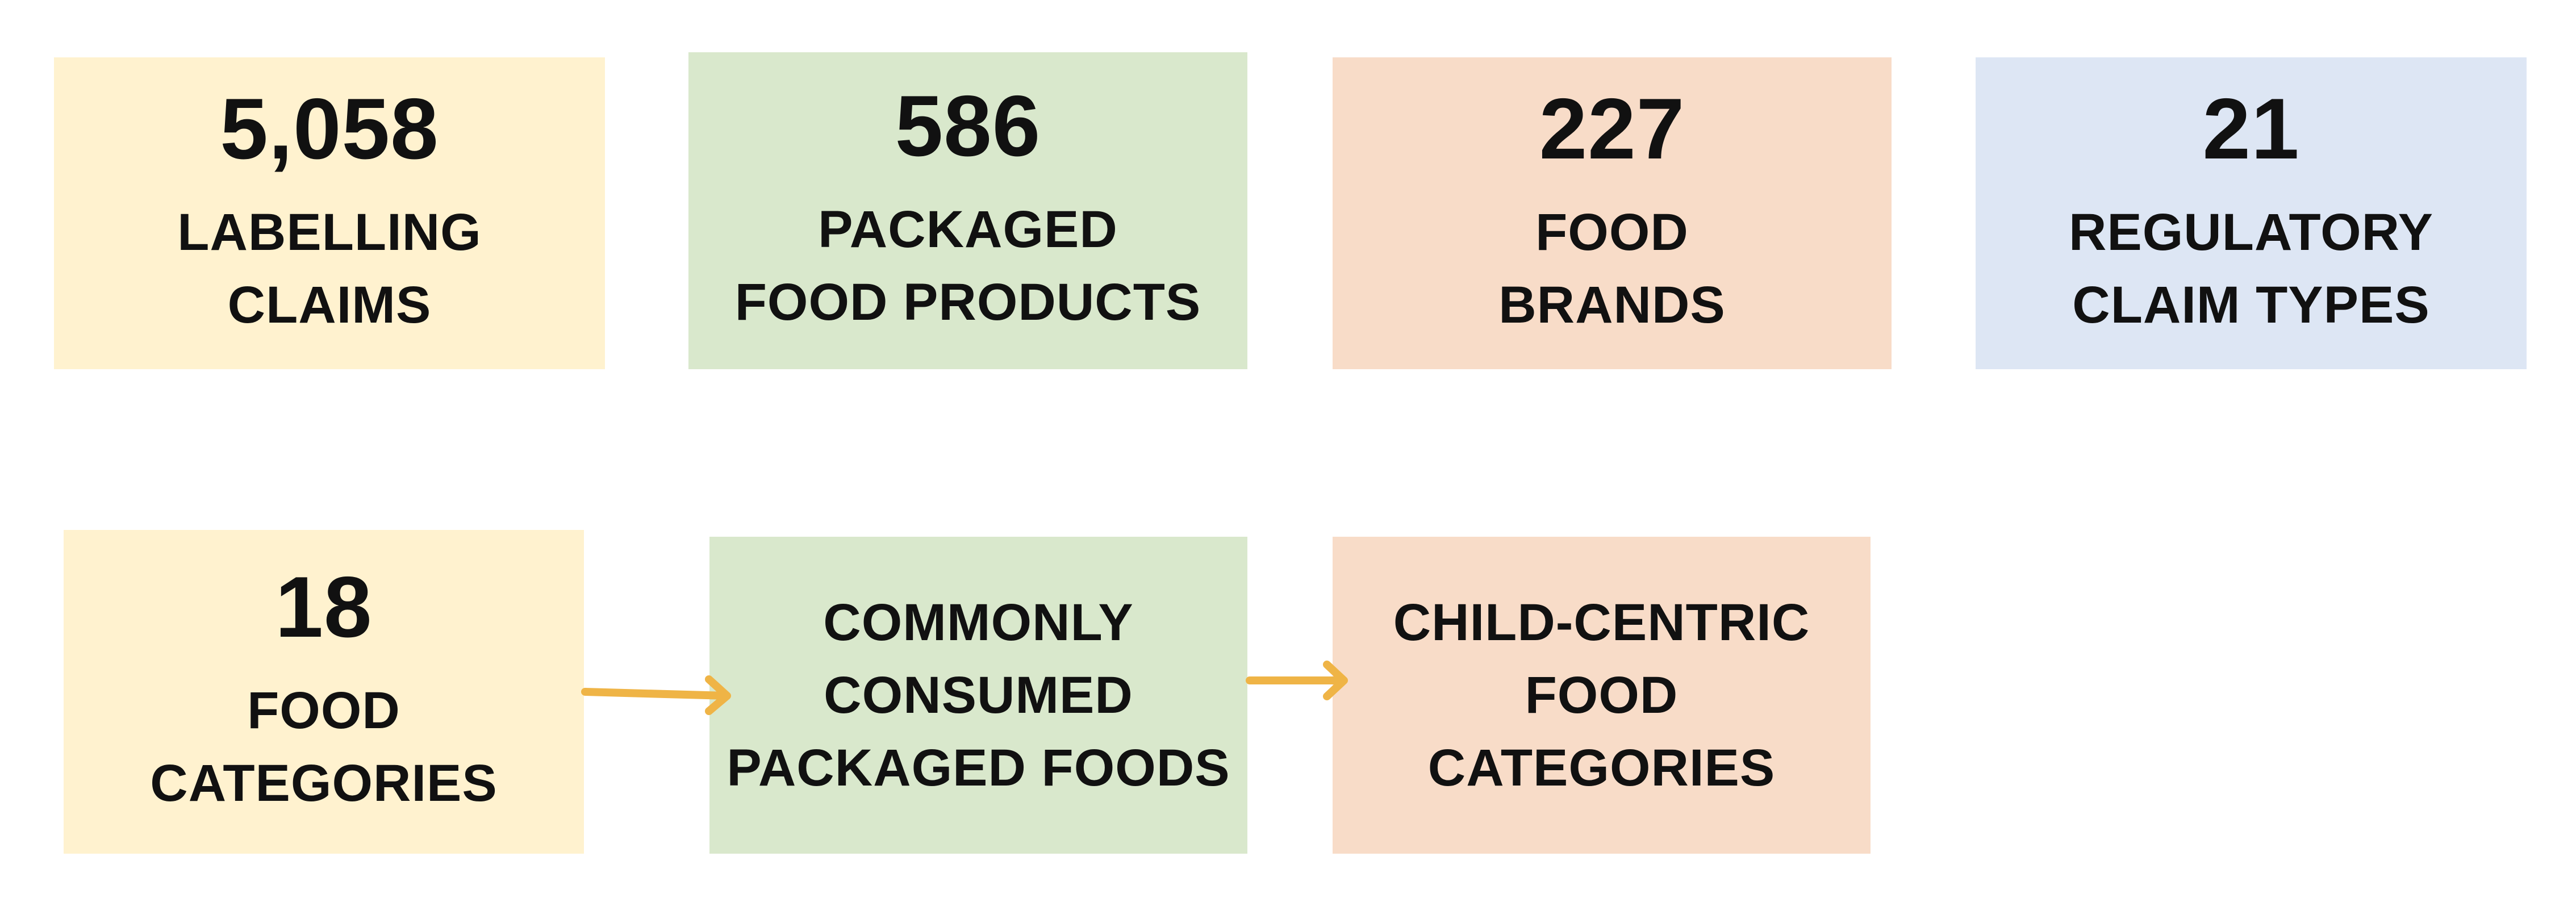 Image resolution: width=2576 pixels, height=919 pixels. I want to click on food-brands-label: FOOD BRANDS, so click(1612, 268).